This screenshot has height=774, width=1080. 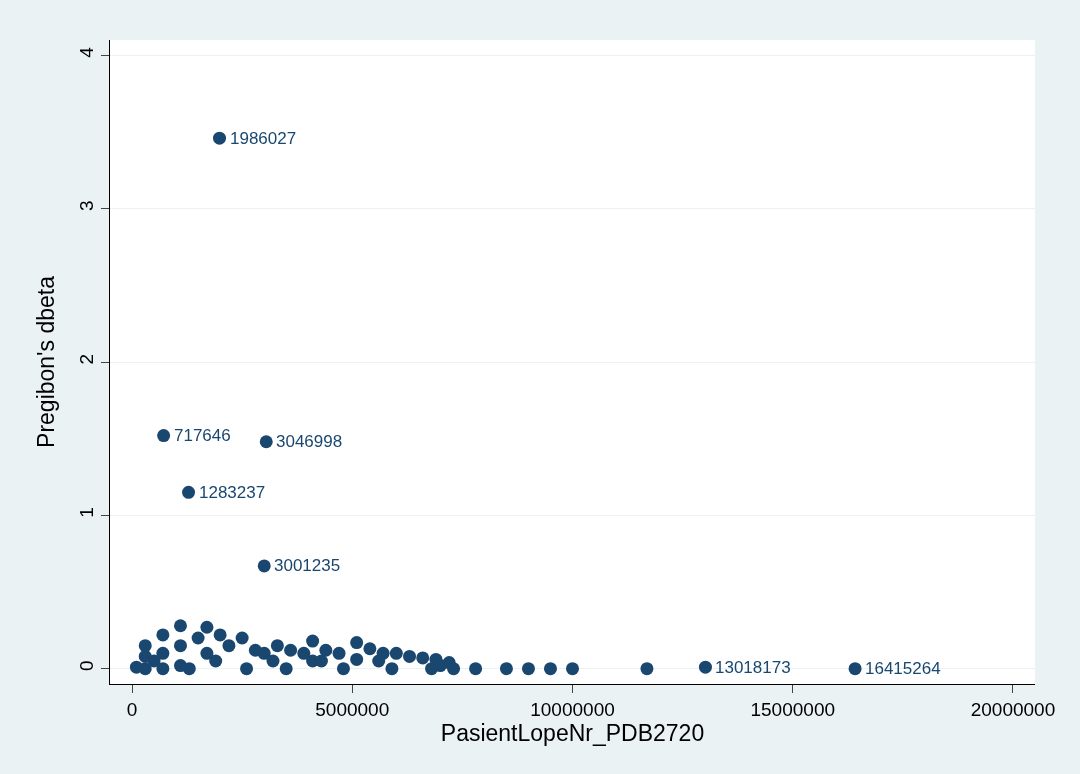 What do you see at coordinates (87, 52) in the screenshot?
I see `y-tick-label: 4` at bounding box center [87, 52].